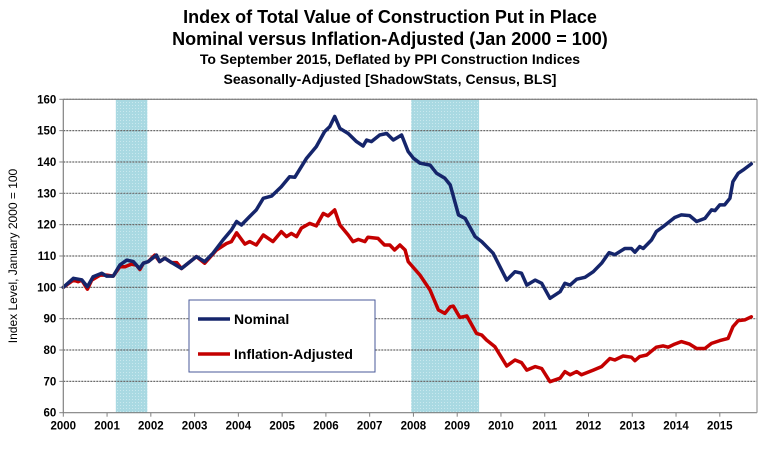 Image resolution: width=781 pixels, height=459 pixels. I want to click on x-tick-label: 2007, so click(370, 427).